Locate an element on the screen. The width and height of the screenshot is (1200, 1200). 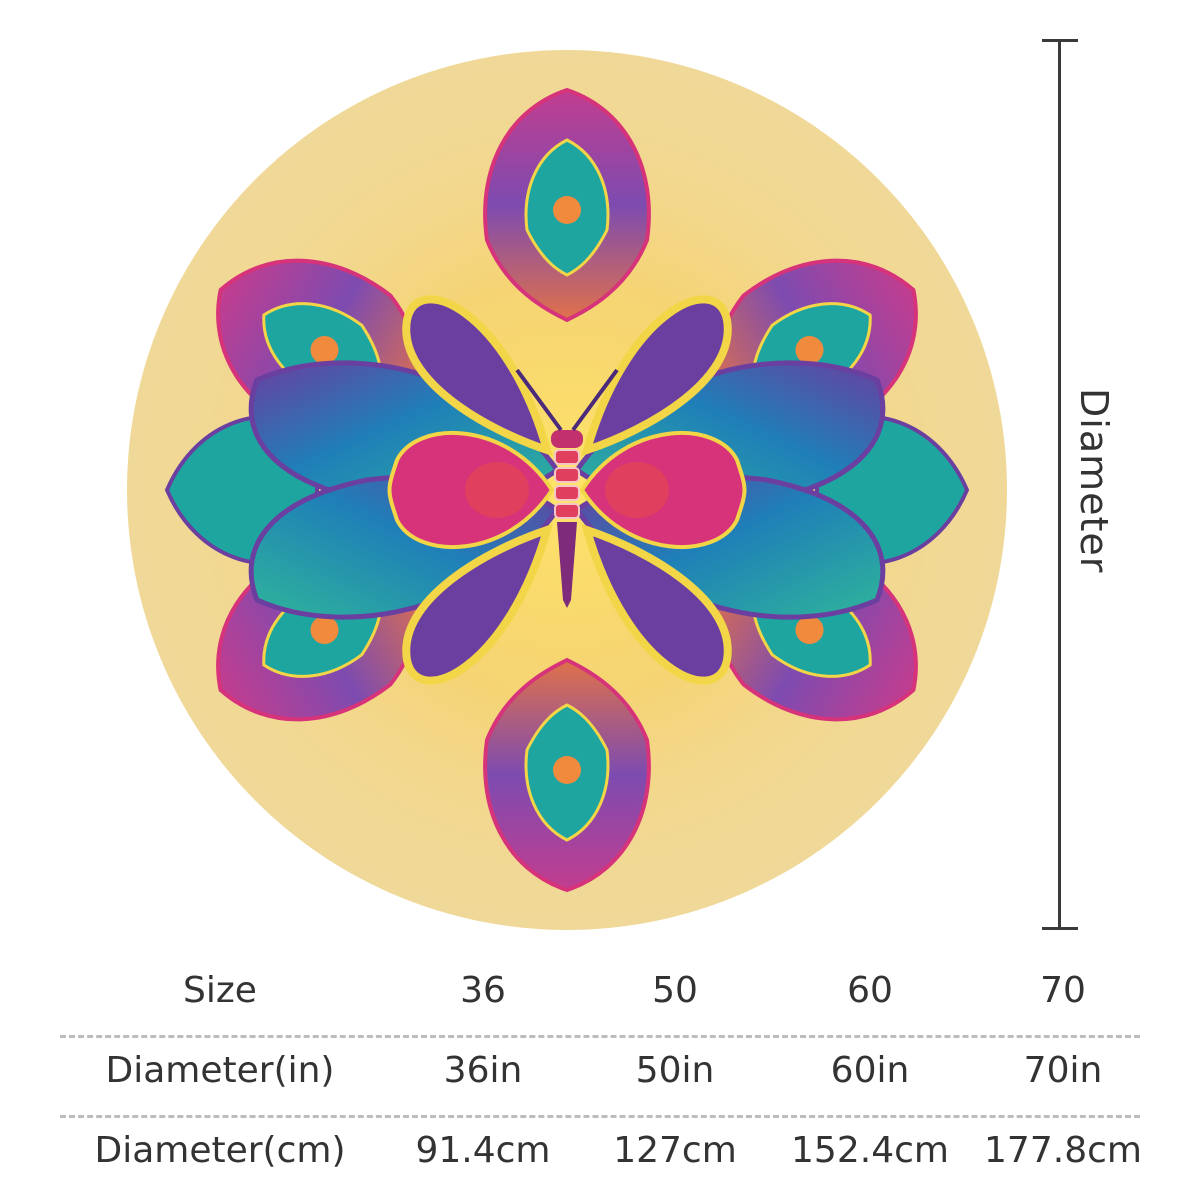
dimension-line-icon is located at coordinates (1059, 485).